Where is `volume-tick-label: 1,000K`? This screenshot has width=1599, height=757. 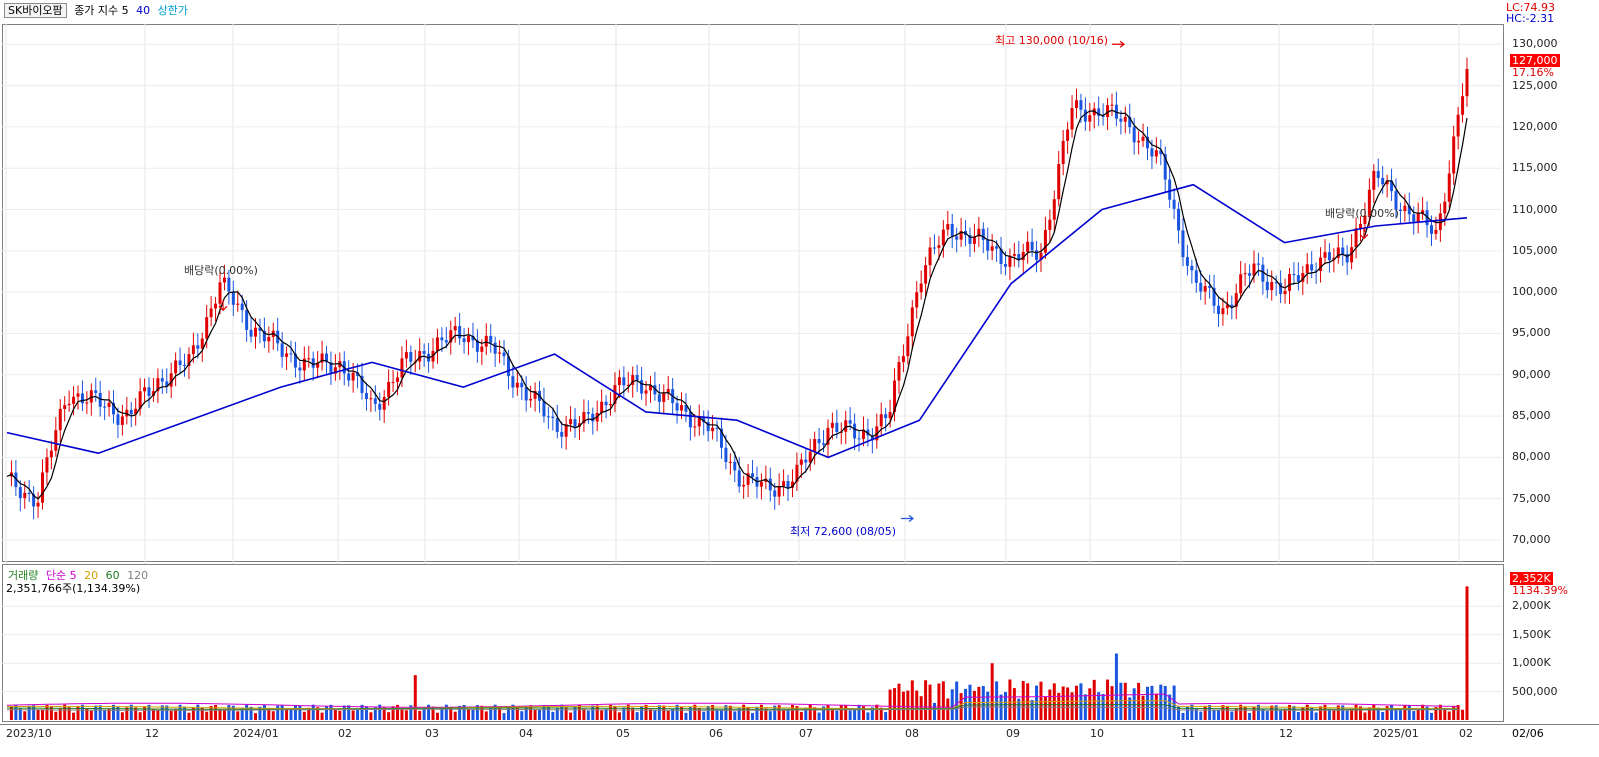 volume-tick-label: 1,000K is located at coordinates (1531, 663).